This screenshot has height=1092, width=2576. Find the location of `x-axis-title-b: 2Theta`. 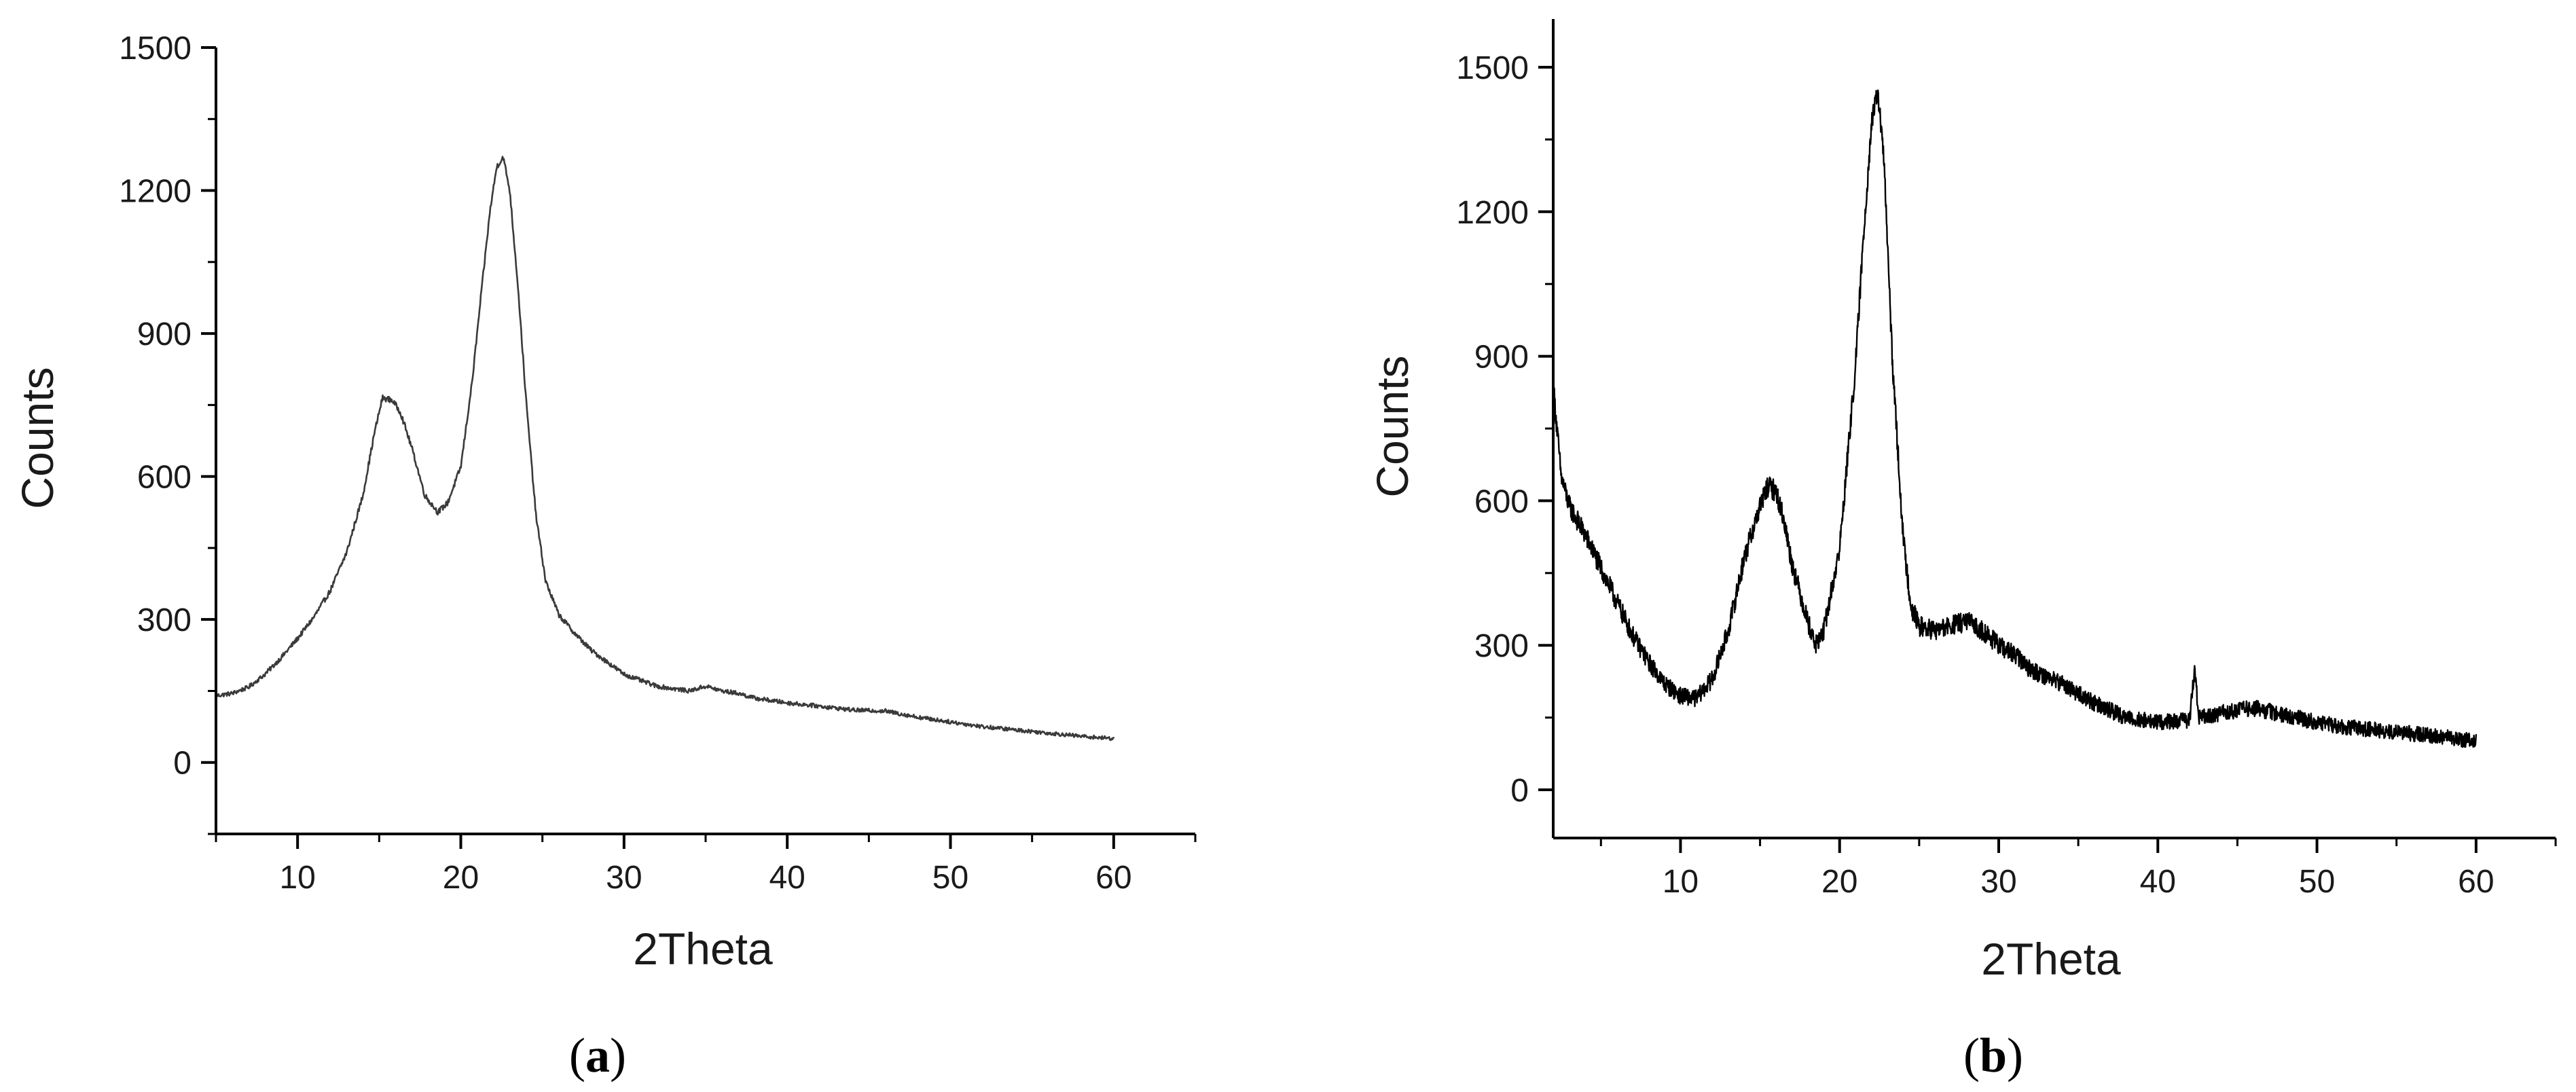

x-axis-title-b: 2Theta is located at coordinates (2051, 959).